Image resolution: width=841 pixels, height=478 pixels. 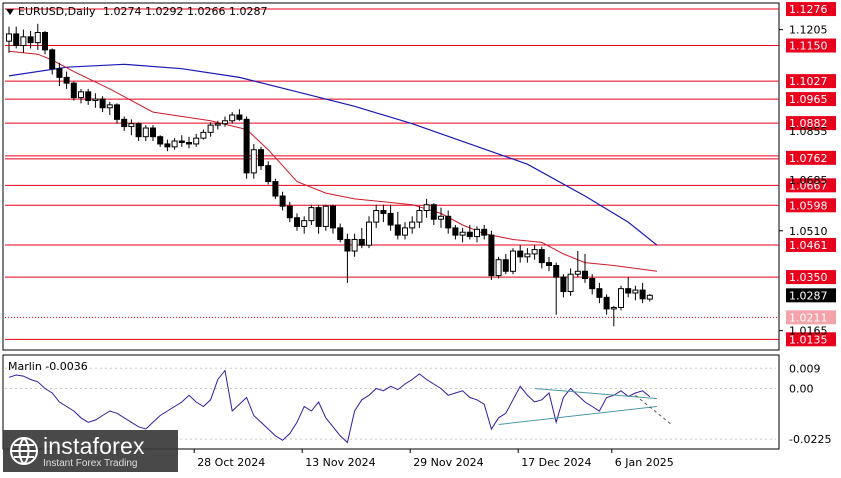 I want to click on price-tick-label: 1.0685, so click(x=808, y=180).